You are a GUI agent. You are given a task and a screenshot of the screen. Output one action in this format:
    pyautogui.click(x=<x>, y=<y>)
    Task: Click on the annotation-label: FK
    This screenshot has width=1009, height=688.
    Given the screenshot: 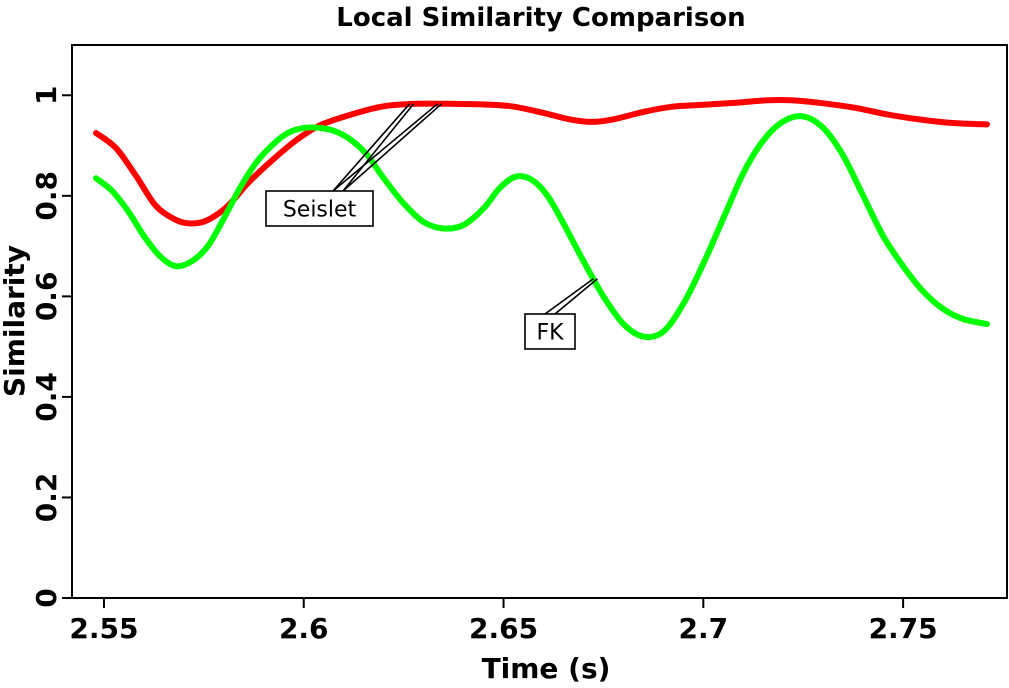 What is the action you would take?
    pyautogui.click(x=550, y=333)
    